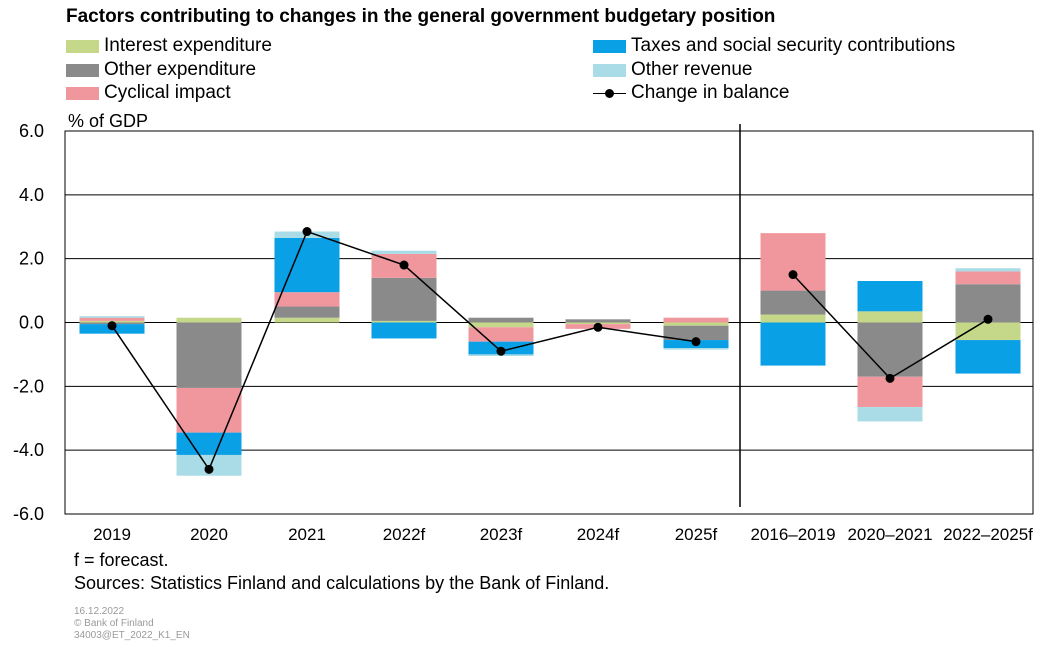 The image size is (1038, 650). I want to click on x-tick-label: 2019, so click(112, 534).